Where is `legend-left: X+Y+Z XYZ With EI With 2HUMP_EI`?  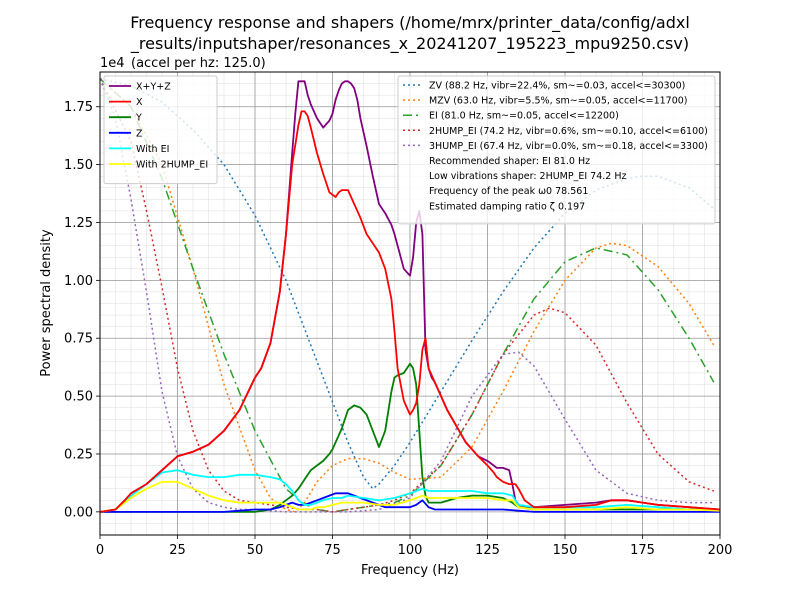
legend-left: X+Y+Z XYZ With EI With 2HUMP_EI is located at coordinates (160, 130).